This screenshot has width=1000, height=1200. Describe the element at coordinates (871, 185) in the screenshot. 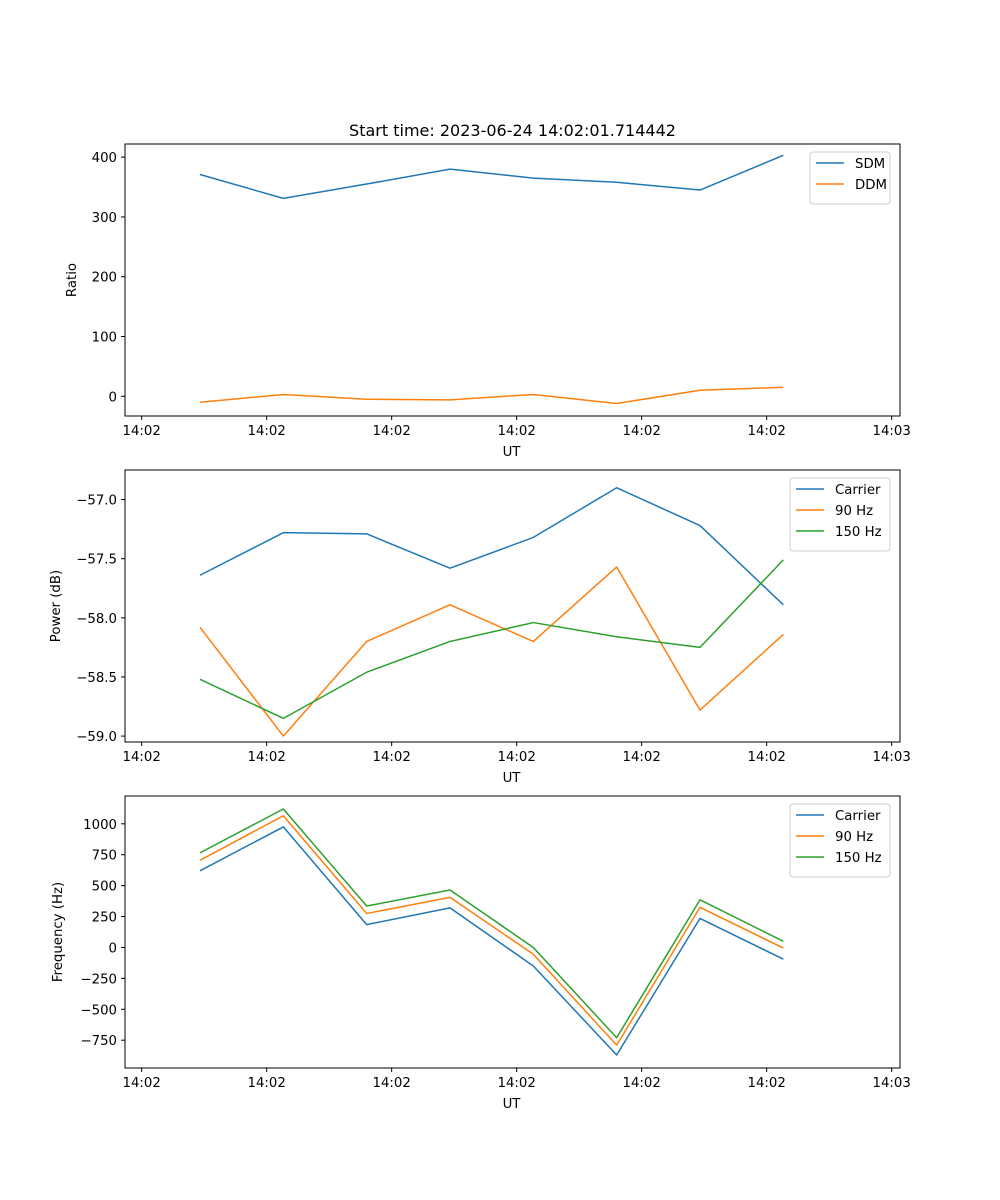

I see `legend-label: DDM` at that location.